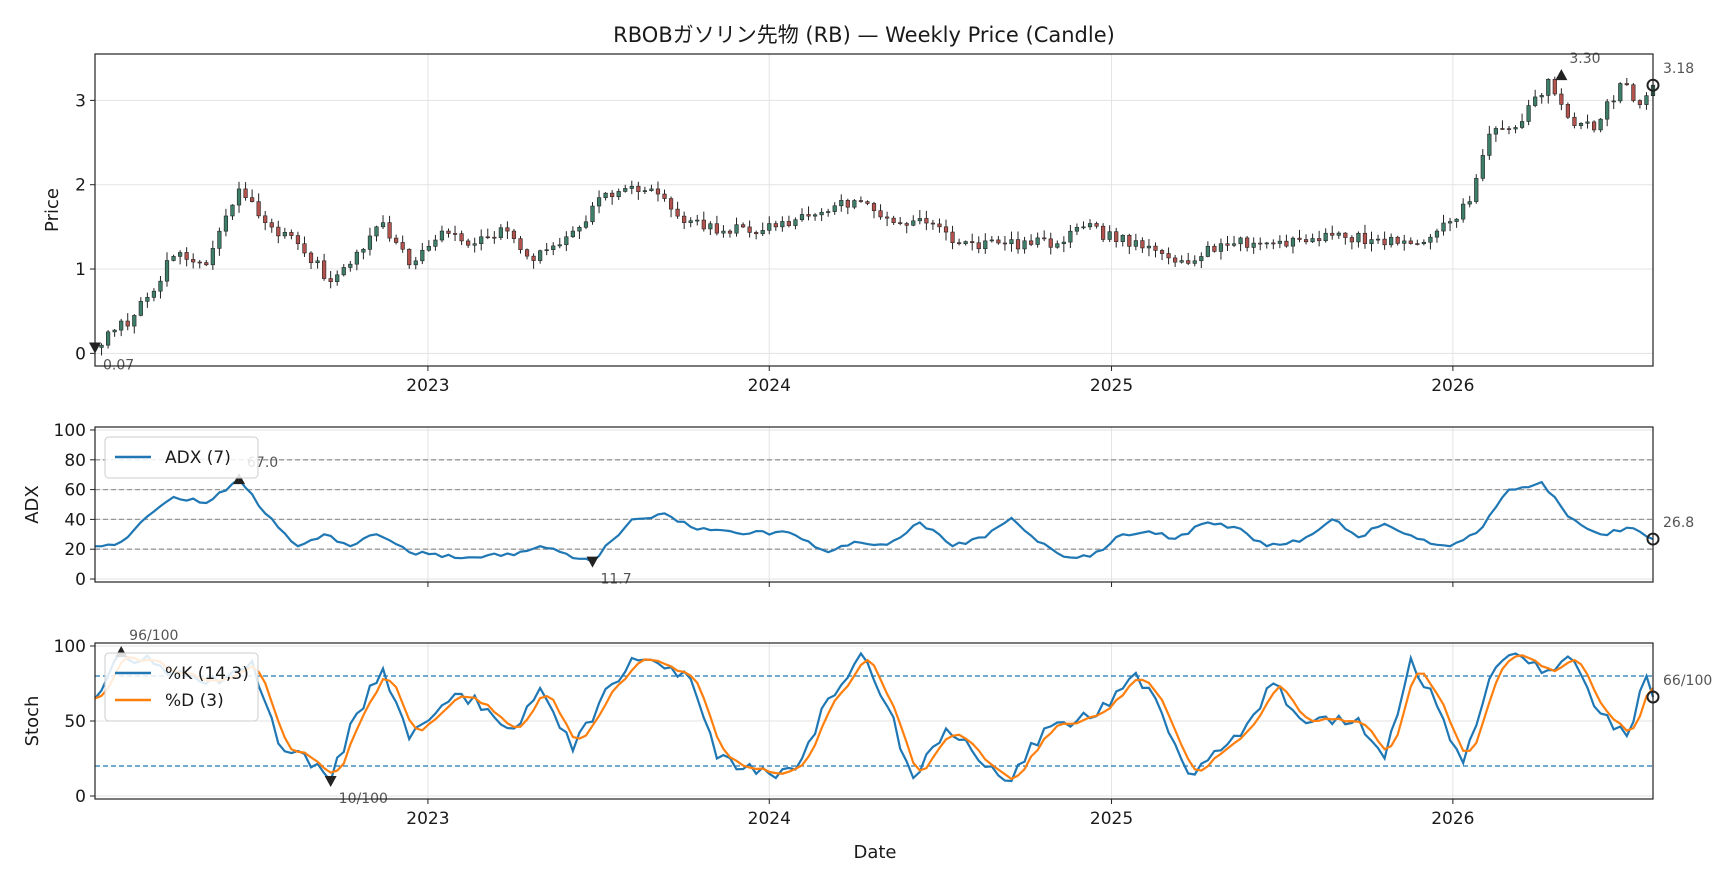 The height and width of the screenshot is (882, 1728). What do you see at coordinates (52, 210) in the screenshot?
I see `y-axis-label: Price` at bounding box center [52, 210].